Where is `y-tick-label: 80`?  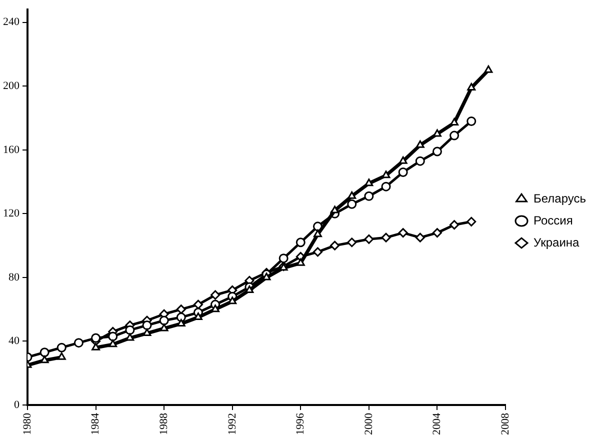
y-tick-label: 80 is located at coordinates (14, 277).